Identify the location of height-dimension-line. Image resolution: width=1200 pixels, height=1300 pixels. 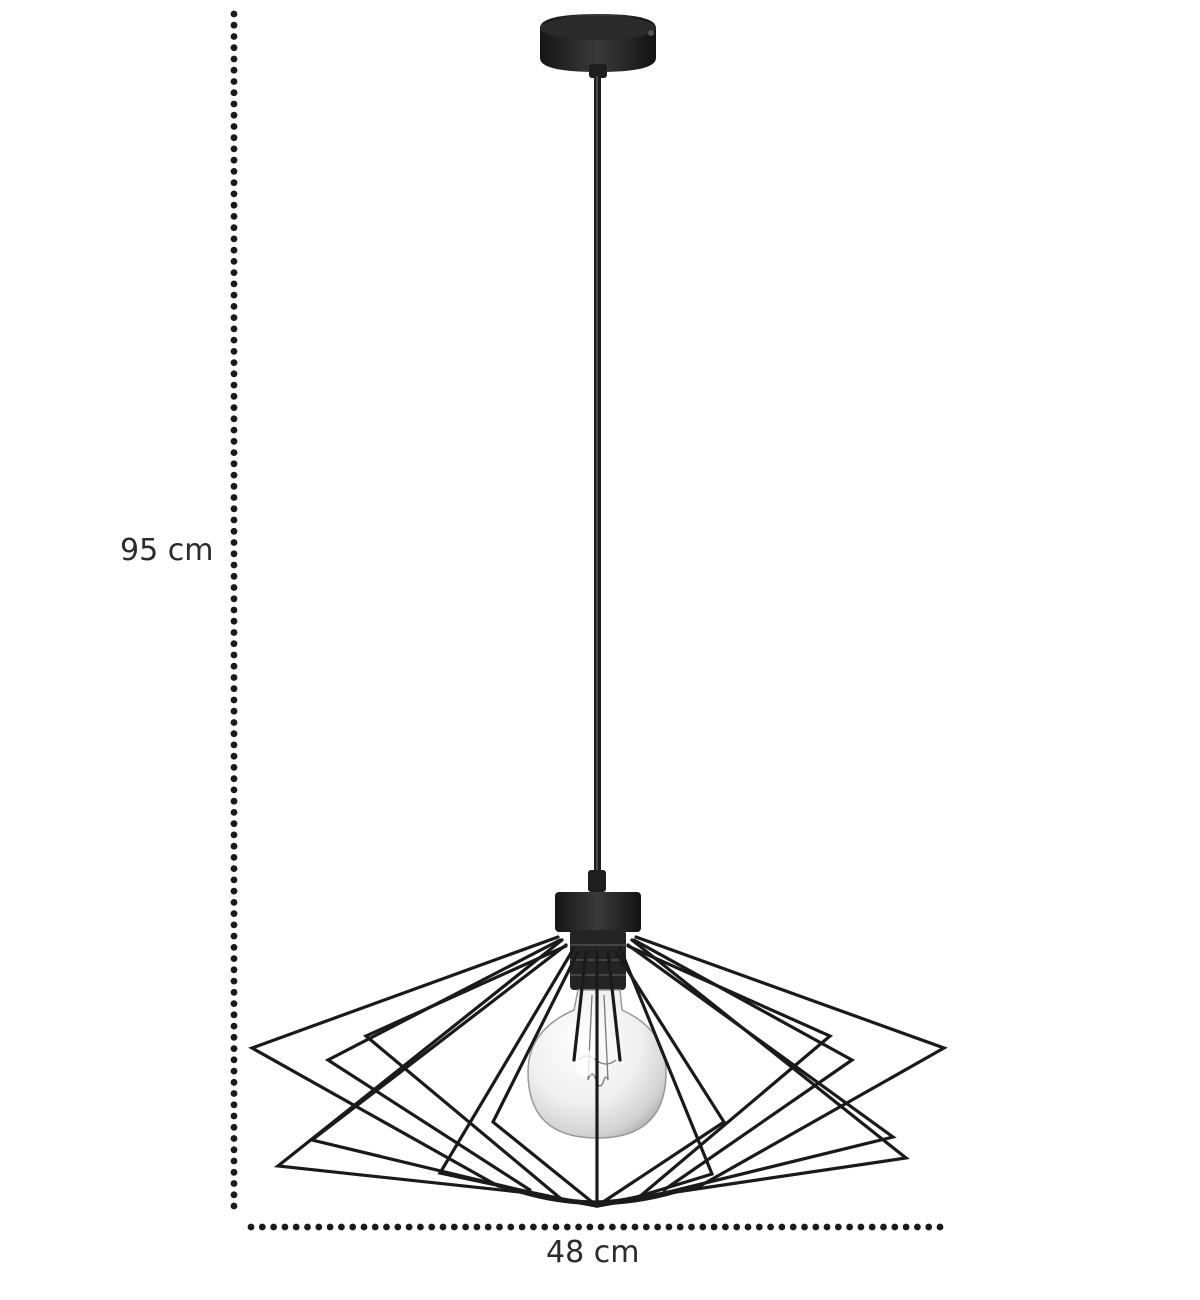
(234, 610).